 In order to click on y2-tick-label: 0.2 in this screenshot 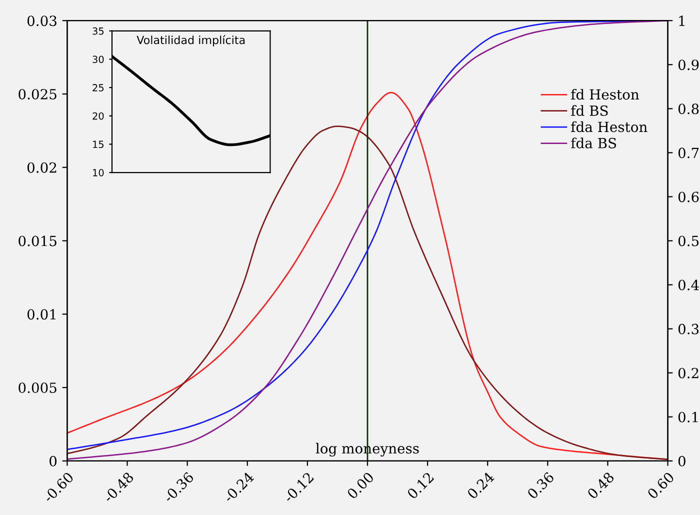, I will do `click(688, 373)`.